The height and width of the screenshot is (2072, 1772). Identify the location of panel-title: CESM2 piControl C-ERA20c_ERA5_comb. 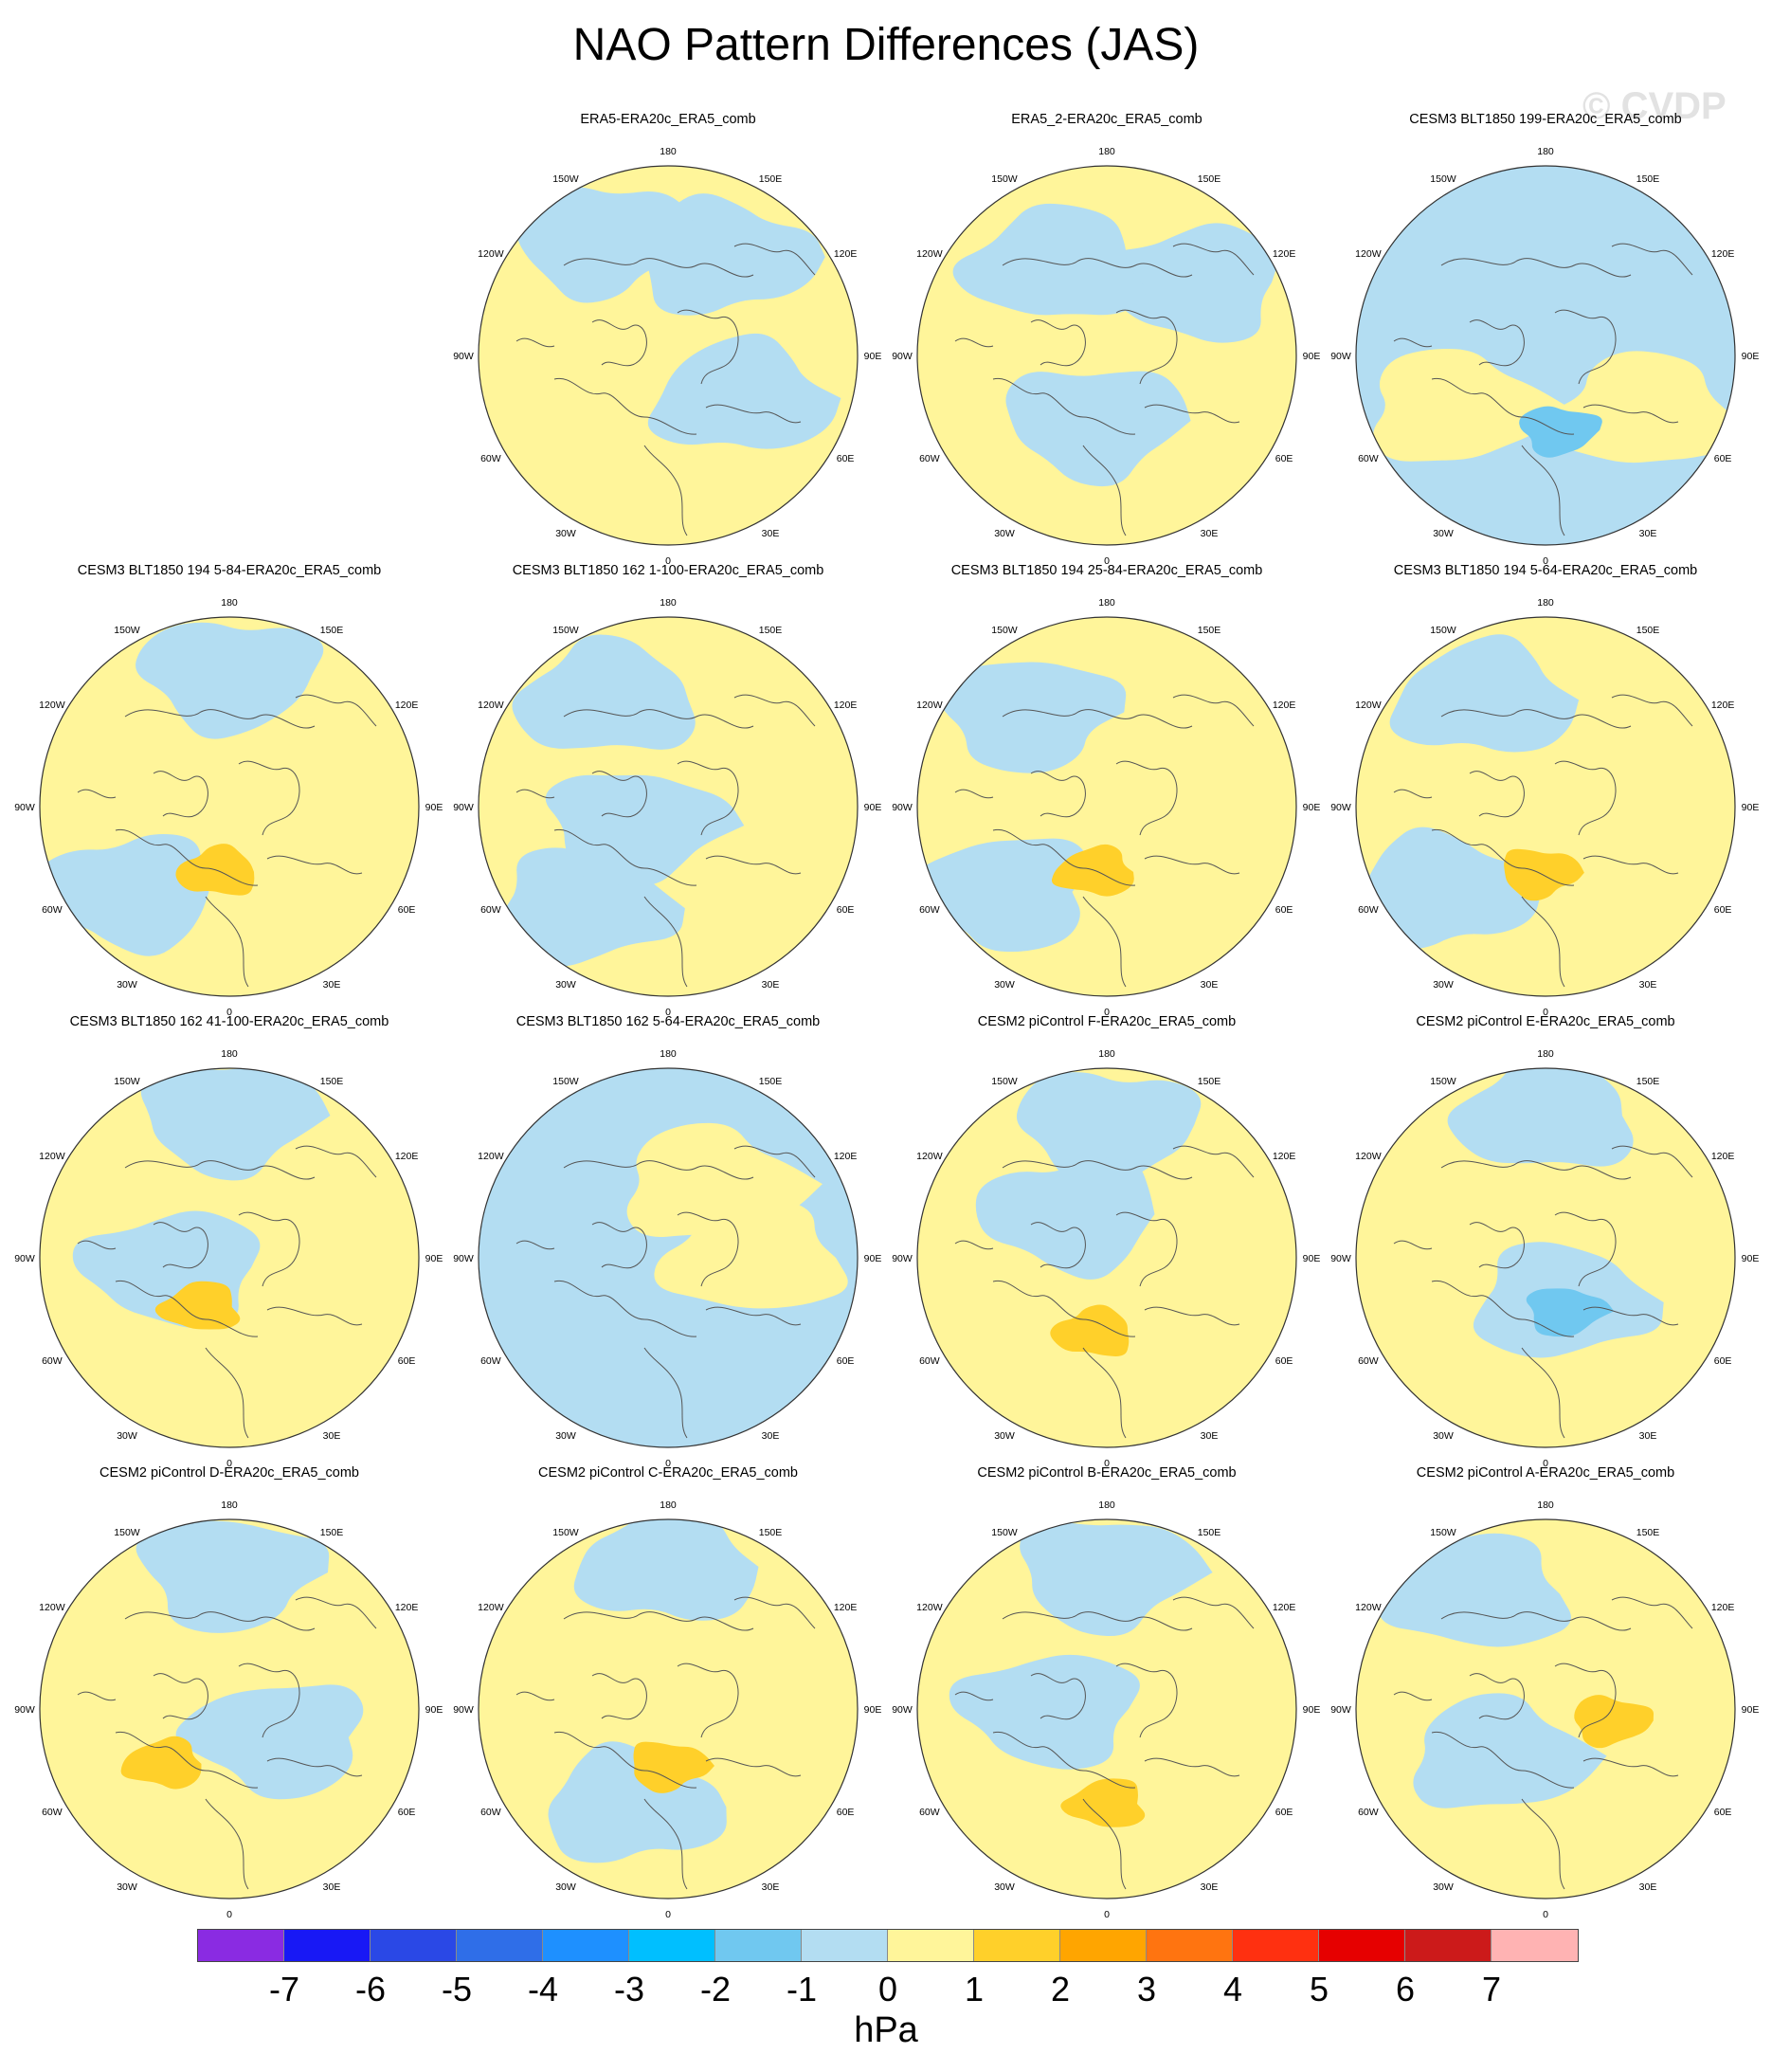
(668, 1473).